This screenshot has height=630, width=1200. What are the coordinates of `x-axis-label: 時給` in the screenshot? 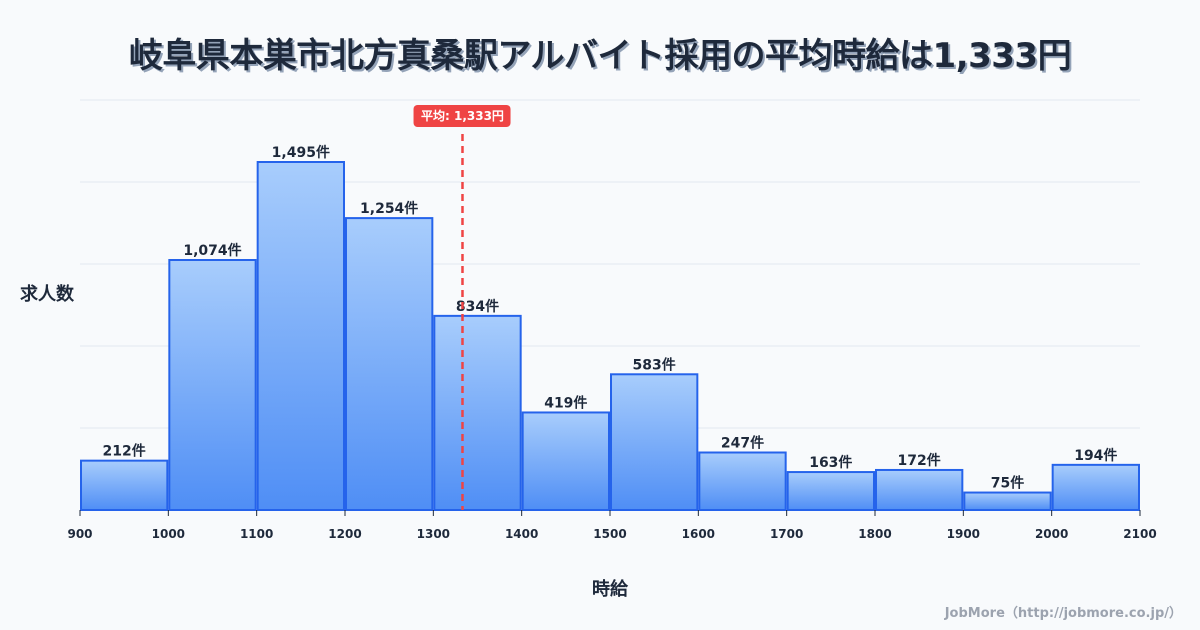 It's located at (610, 589).